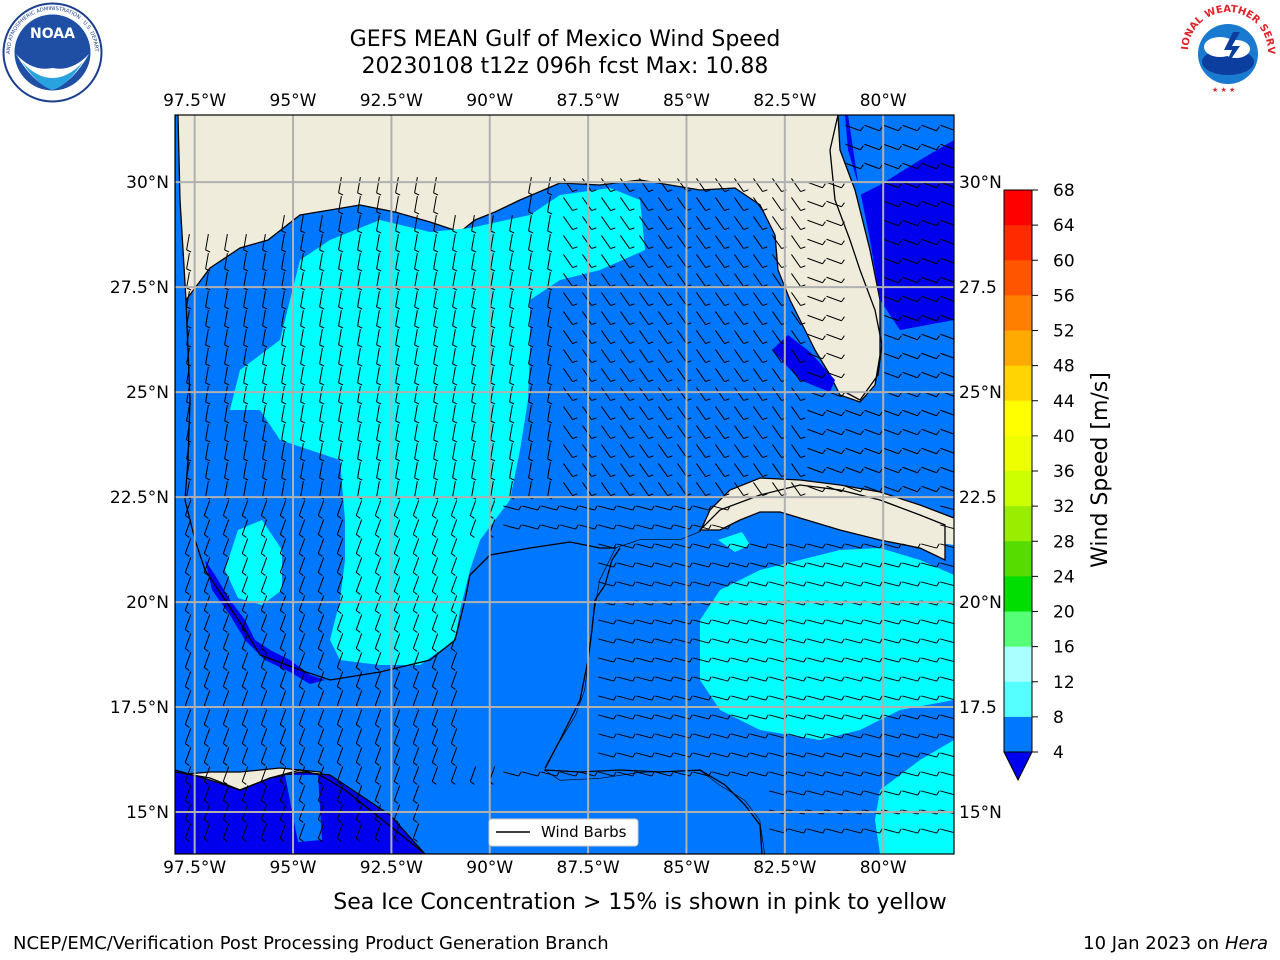 Image resolution: width=1280 pixels, height=960 pixels. Describe the element at coordinates (565, 39) in the screenshot. I see `chart-title: GEFS MEAN Gulf of Mexico Wind Speed` at that location.